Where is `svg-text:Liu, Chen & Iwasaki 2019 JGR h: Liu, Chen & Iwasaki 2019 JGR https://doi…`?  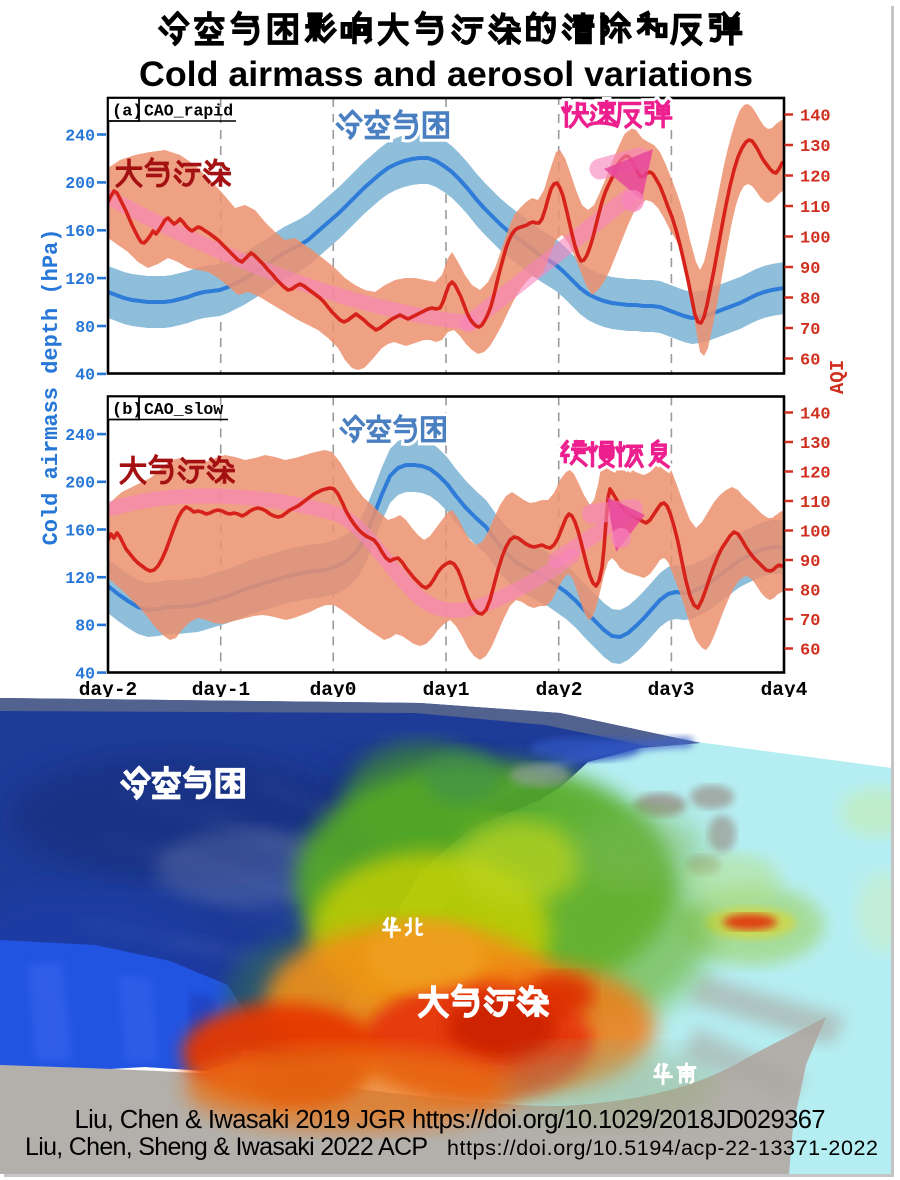 svg-text:Liu, Chen & Iwasaki 2019 JGR h: Liu, Chen & Iwasaki 2019 JGR https://doi… is located at coordinates (450, 1120).